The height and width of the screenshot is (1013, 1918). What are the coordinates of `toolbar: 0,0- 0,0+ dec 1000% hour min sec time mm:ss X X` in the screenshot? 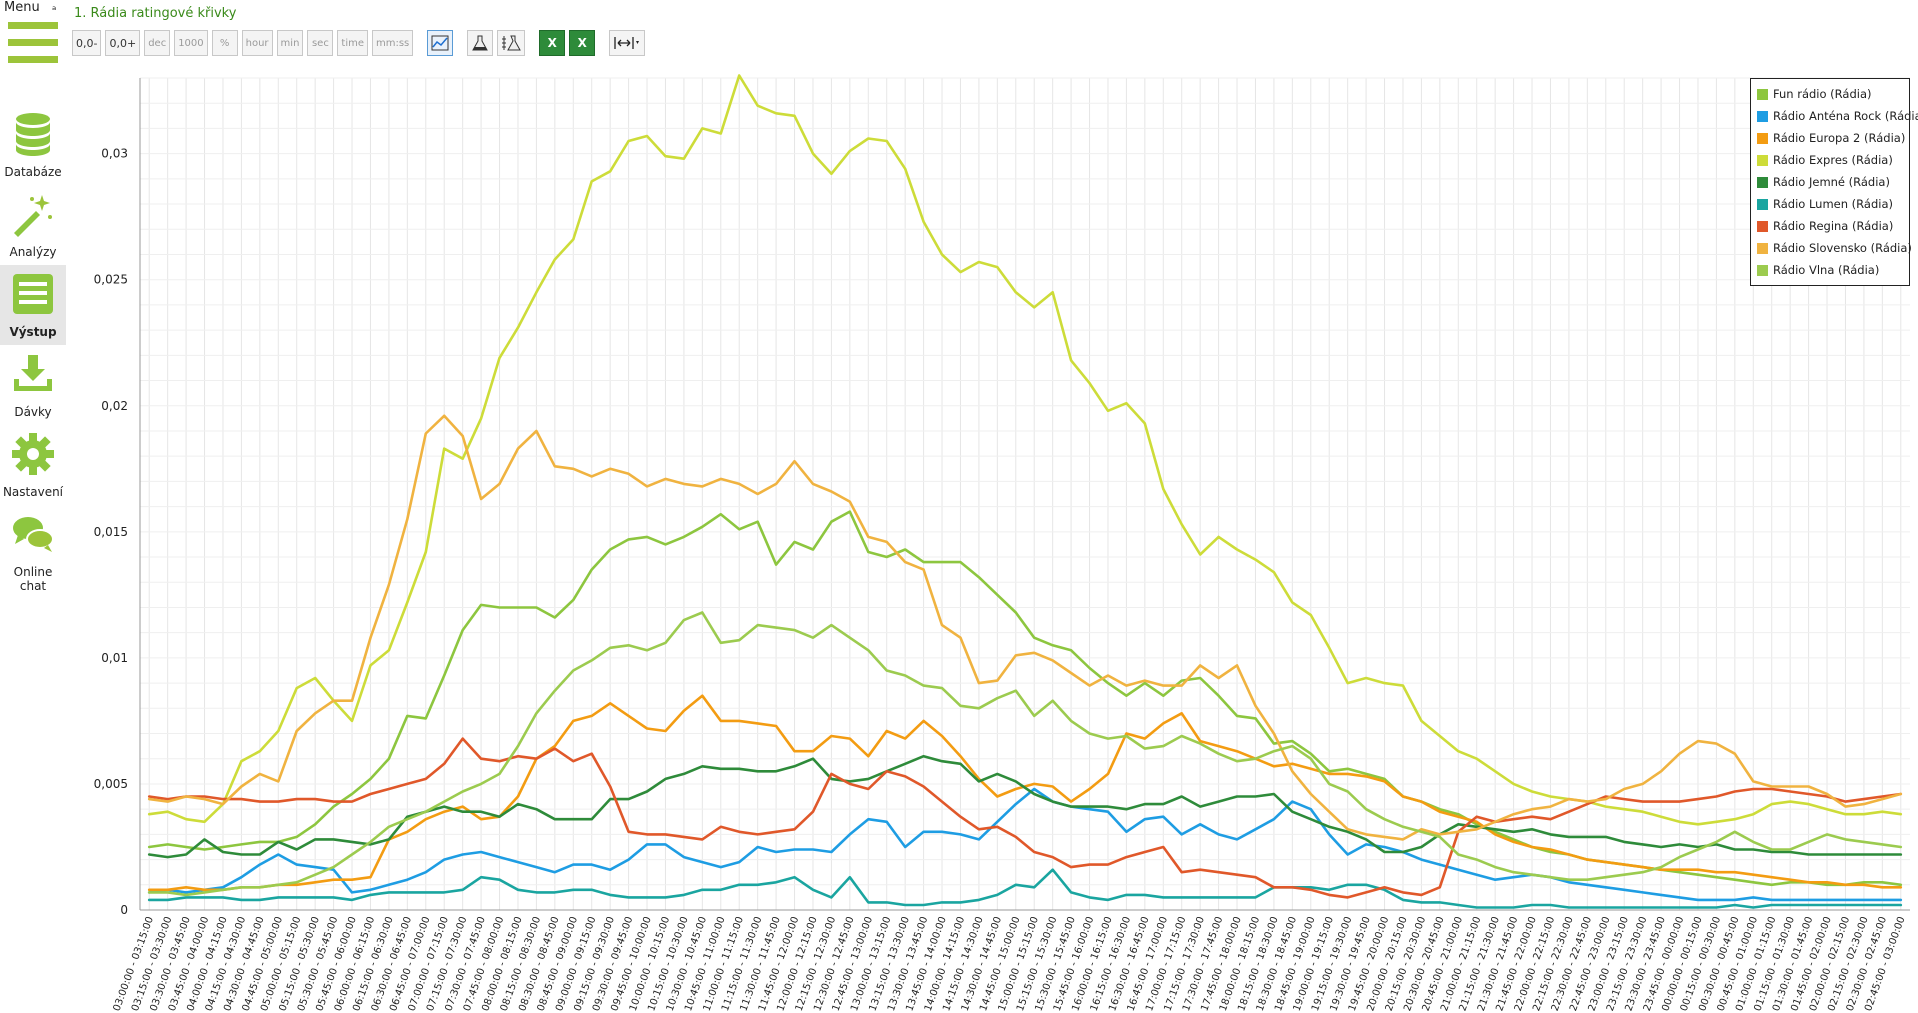 It's located at (359, 43).